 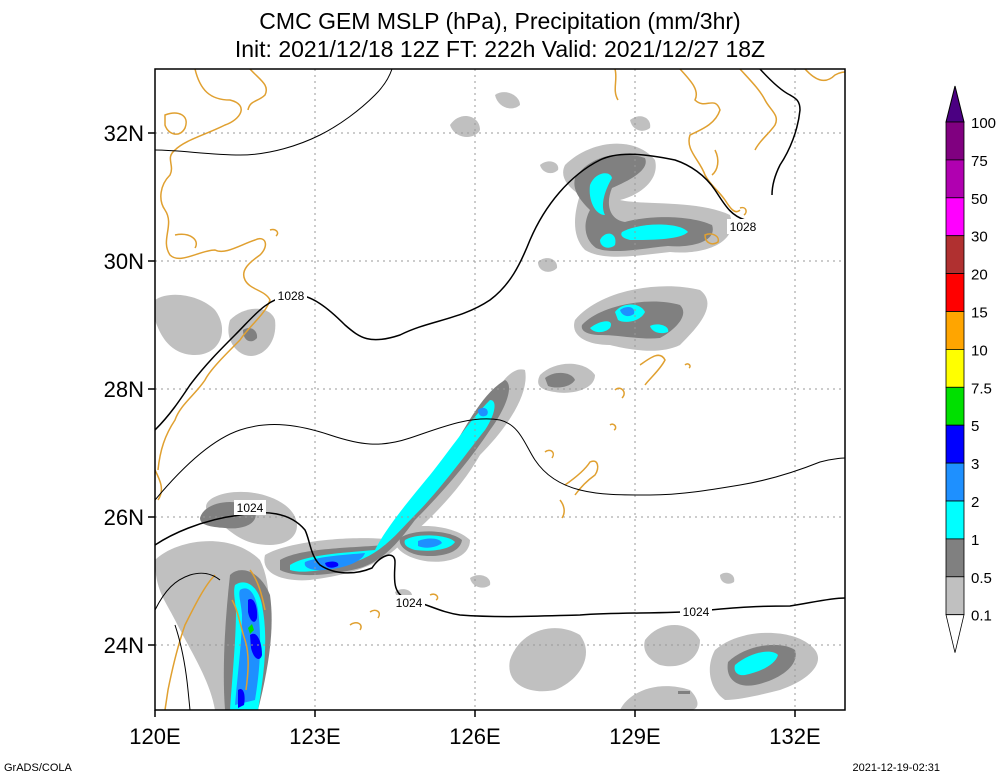 I want to click on colorbar-label: 0.1, so click(x=981, y=616).